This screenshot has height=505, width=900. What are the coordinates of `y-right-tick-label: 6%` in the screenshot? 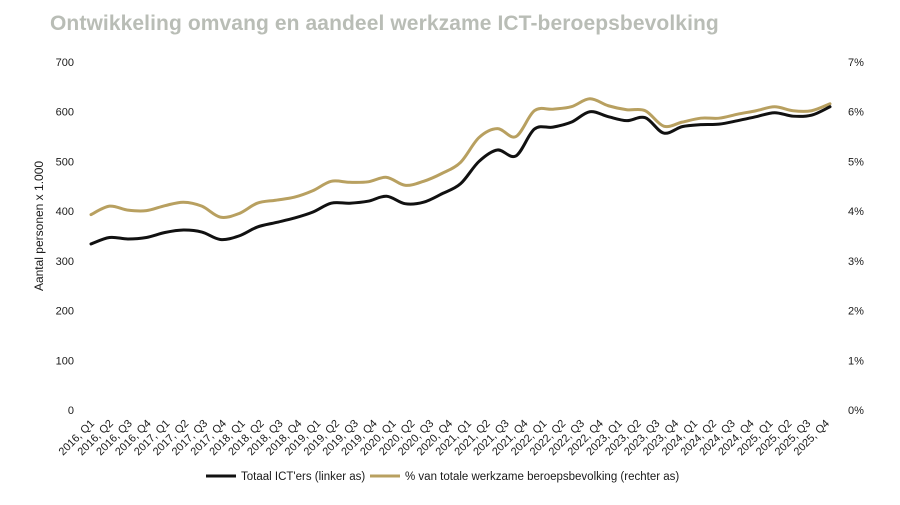 It's located at (856, 113).